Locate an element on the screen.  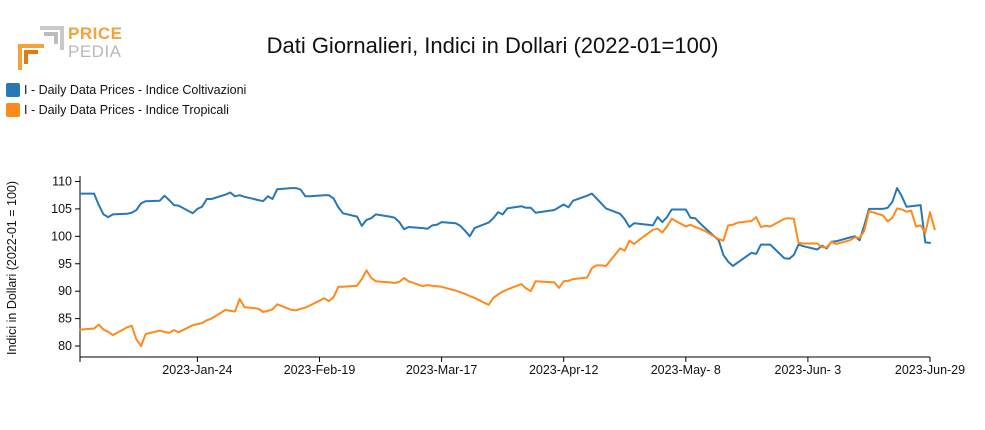
x-tick-label: 2023-May- 8 is located at coordinates (686, 370).